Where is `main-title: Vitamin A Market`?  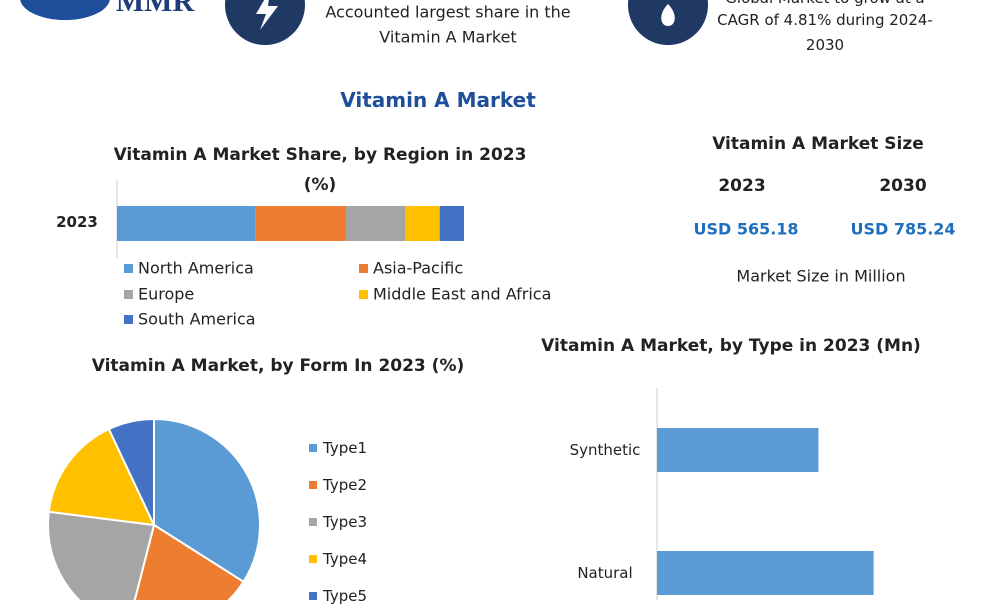 main-title: Vitamin A Market is located at coordinates (438, 100).